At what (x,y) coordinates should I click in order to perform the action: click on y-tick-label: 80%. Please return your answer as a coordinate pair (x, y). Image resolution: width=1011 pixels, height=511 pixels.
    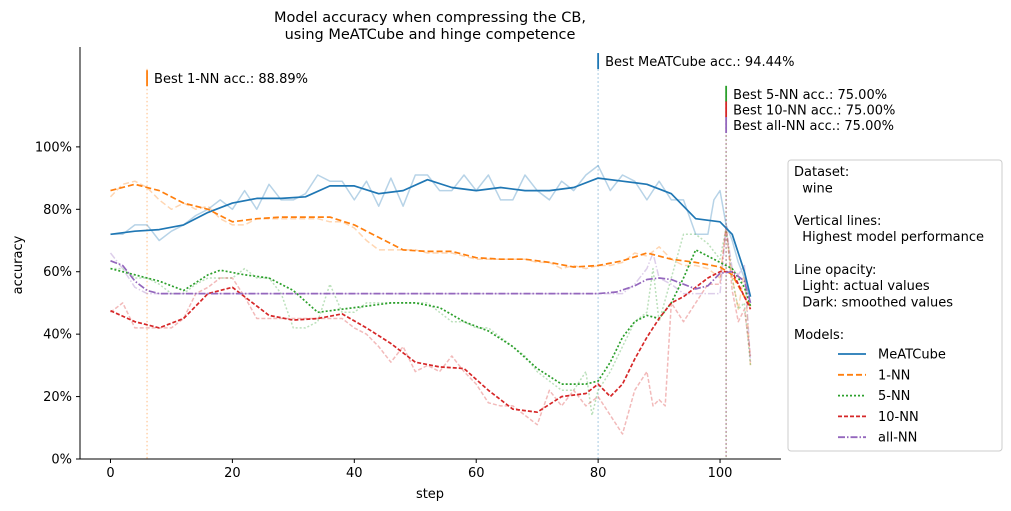
    Looking at the image, I should click on (57, 210).